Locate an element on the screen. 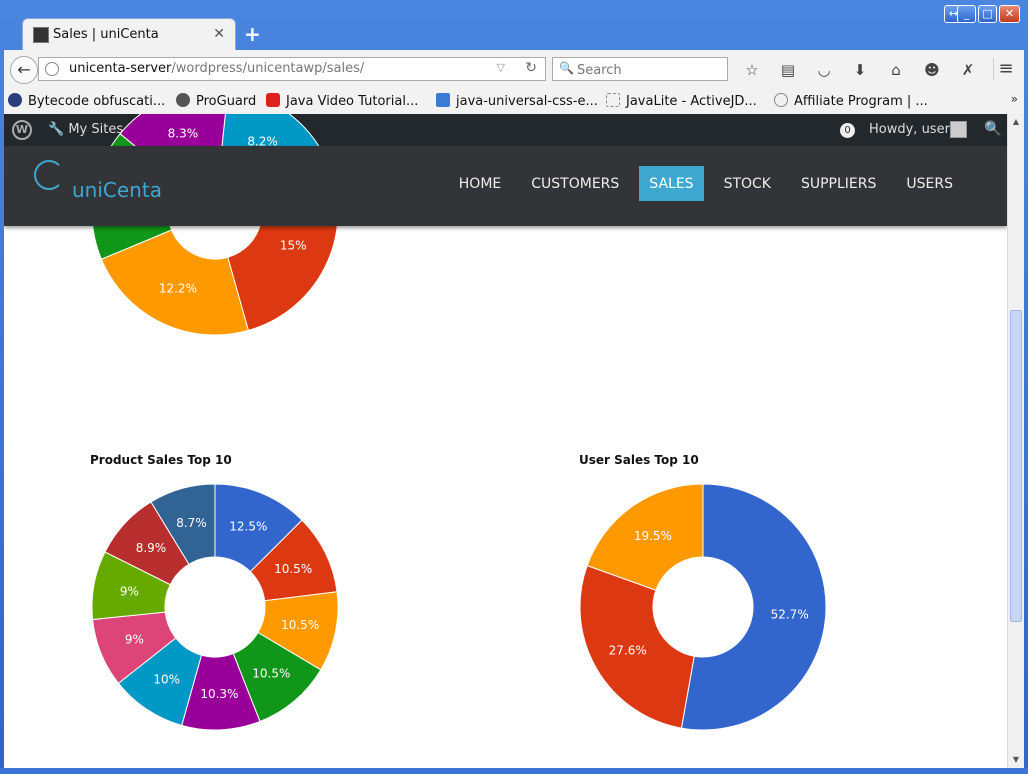 Image resolution: width=1028 pixels, height=774 pixels. wrench-icon: 🔧 is located at coordinates (56, 129).